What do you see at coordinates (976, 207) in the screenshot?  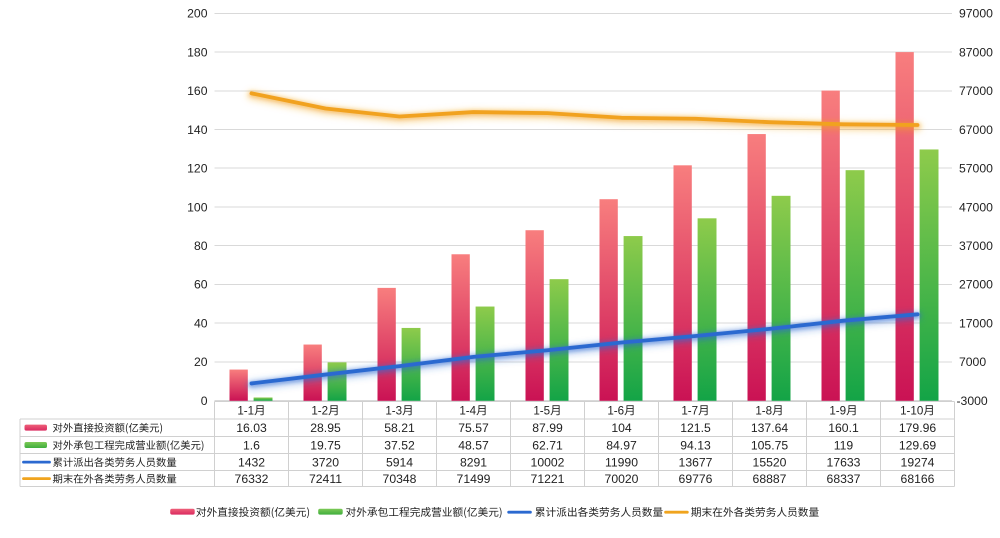 I see `svg-text: 47000` at bounding box center [976, 207].